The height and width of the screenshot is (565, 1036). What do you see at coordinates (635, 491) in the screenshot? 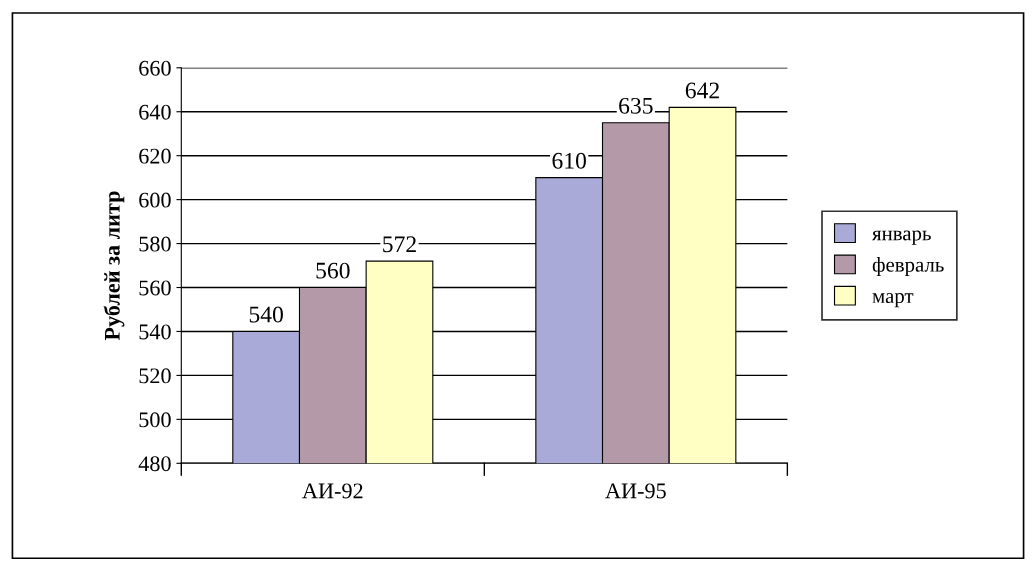
I see `x-tick-label: АИ-95` at bounding box center [635, 491].